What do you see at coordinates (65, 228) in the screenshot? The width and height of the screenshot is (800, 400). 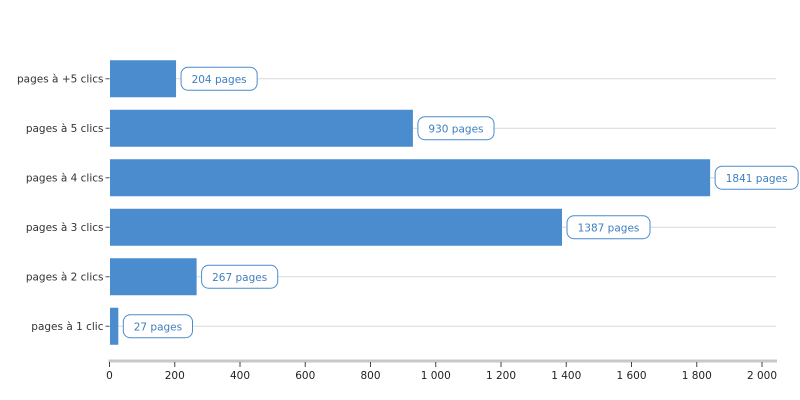 I see `category-label: pages à 3 clics` at bounding box center [65, 228].